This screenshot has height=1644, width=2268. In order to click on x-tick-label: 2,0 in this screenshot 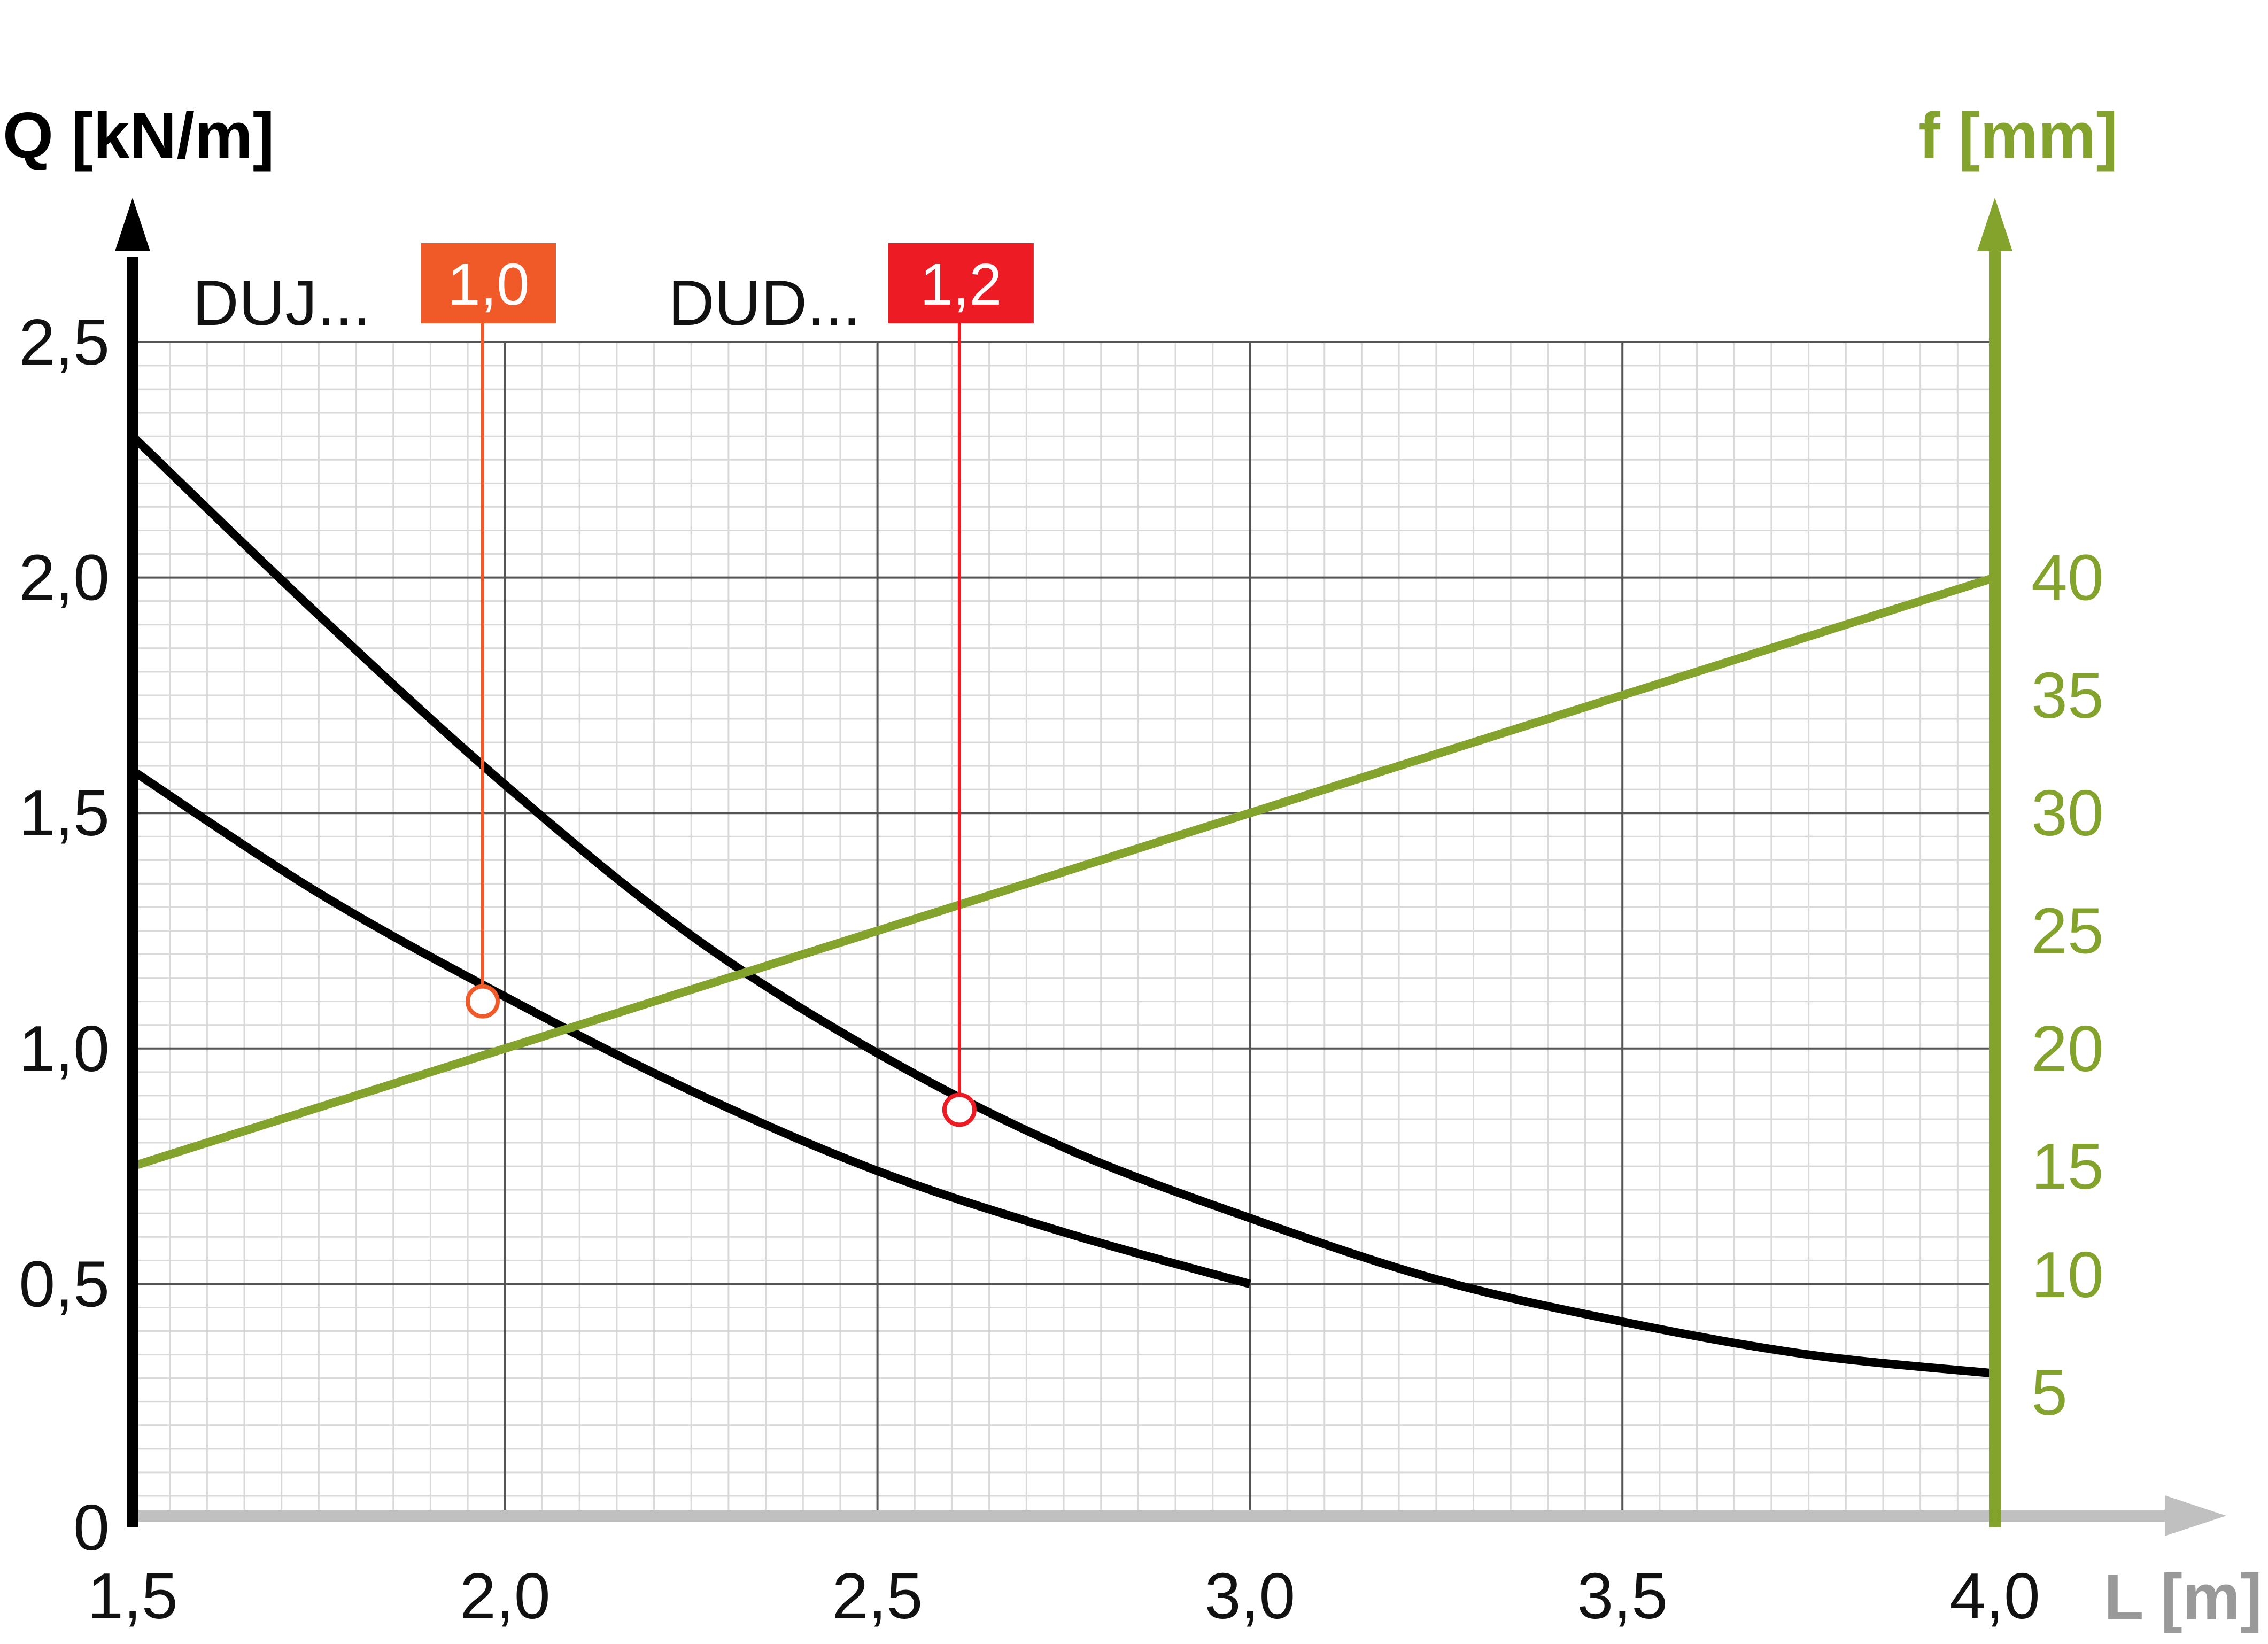, I will do `click(505, 1596)`.